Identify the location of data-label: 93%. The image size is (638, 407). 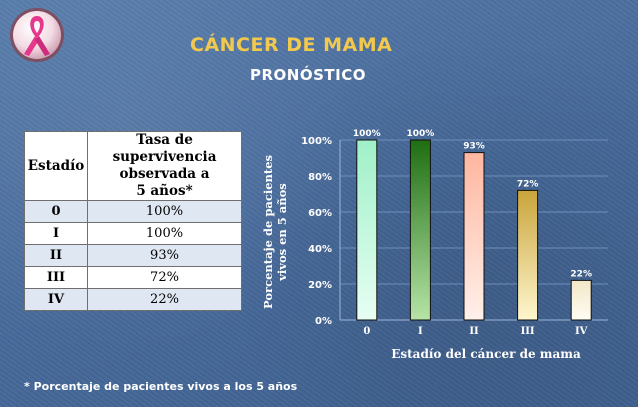
(474, 147).